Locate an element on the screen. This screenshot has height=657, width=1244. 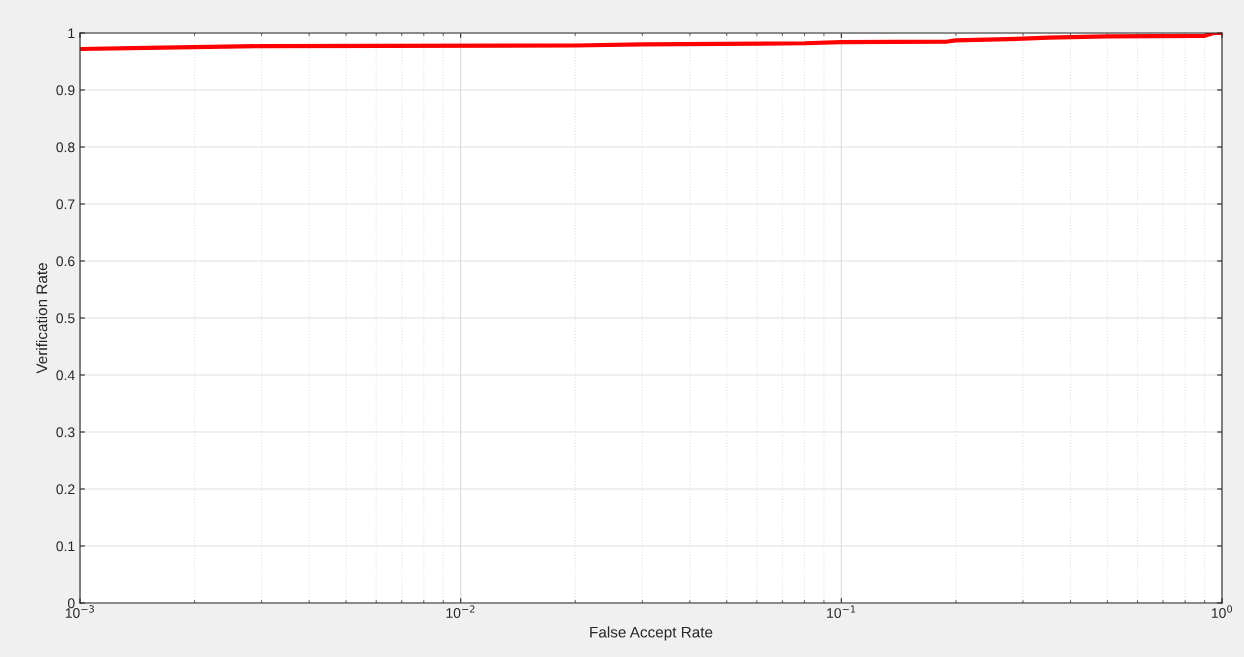
x-axis-title: False Accept Rate is located at coordinates (651, 633).